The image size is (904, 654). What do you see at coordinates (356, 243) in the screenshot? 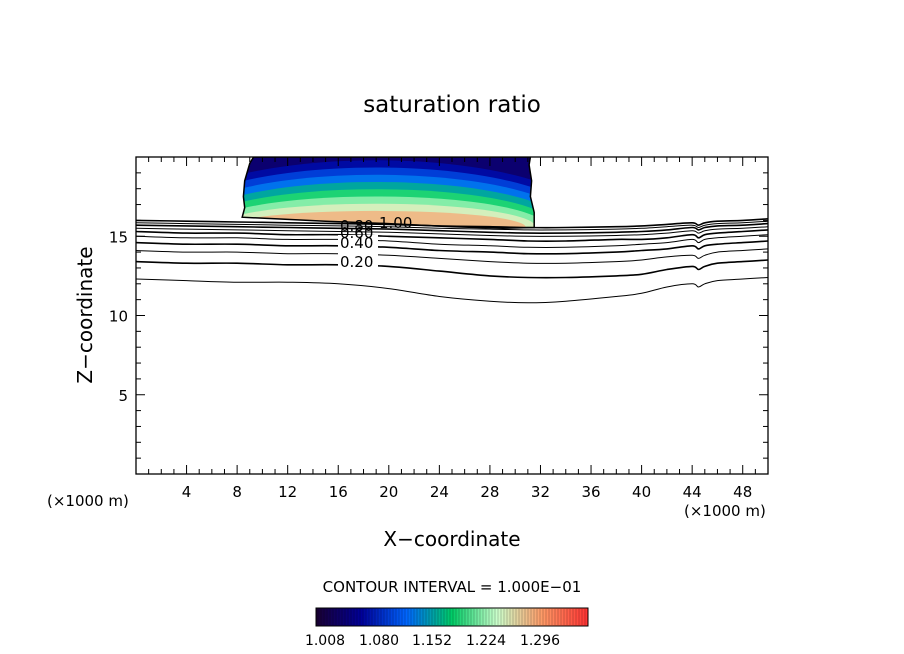
I see `contour-label-0-40: 0.40` at bounding box center [356, 243].